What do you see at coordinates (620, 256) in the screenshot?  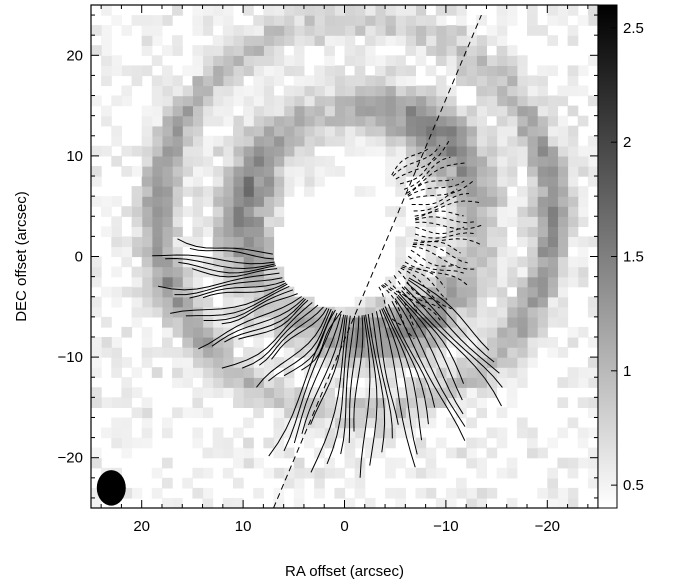 I see `colorbar: 2.521.510.5` at bounding box center [620, 256].